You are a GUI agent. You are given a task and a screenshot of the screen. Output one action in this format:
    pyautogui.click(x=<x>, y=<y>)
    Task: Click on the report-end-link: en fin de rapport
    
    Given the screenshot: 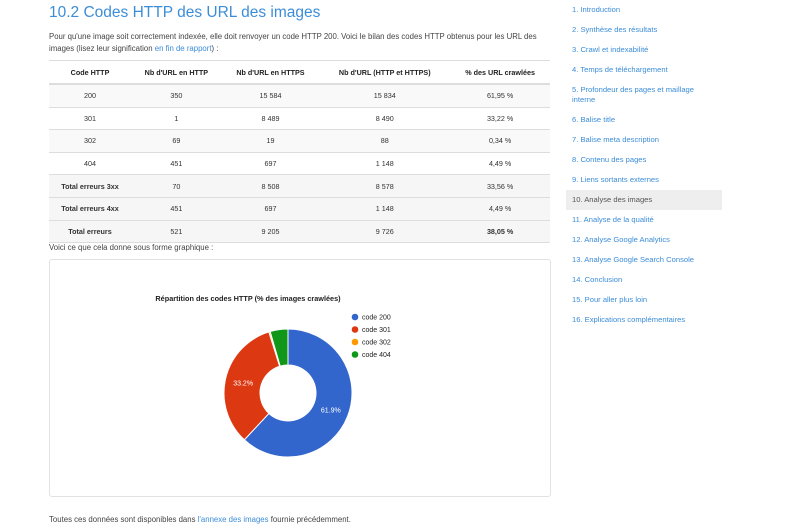 What is the action you would take?
    pyautogui.click(x=183, y=48)
    